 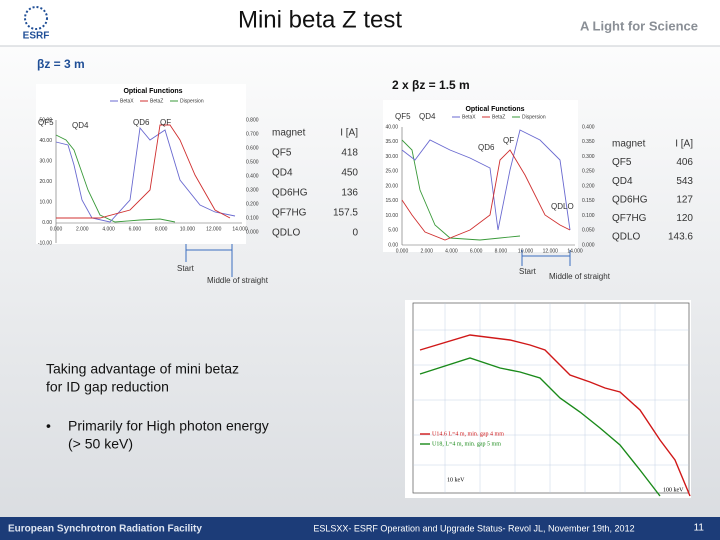 What do you see at coordinates (100, 444) in the screenshot?
I see `bullet-text: (> 50 keV)` at bounding box center [100, 444].